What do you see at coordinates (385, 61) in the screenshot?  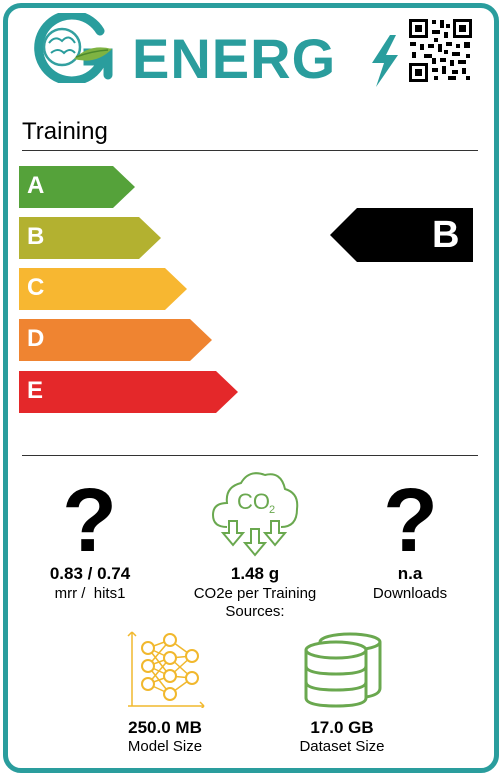 I see `lightning-bolt-icon` at bounding box center [385, 61].